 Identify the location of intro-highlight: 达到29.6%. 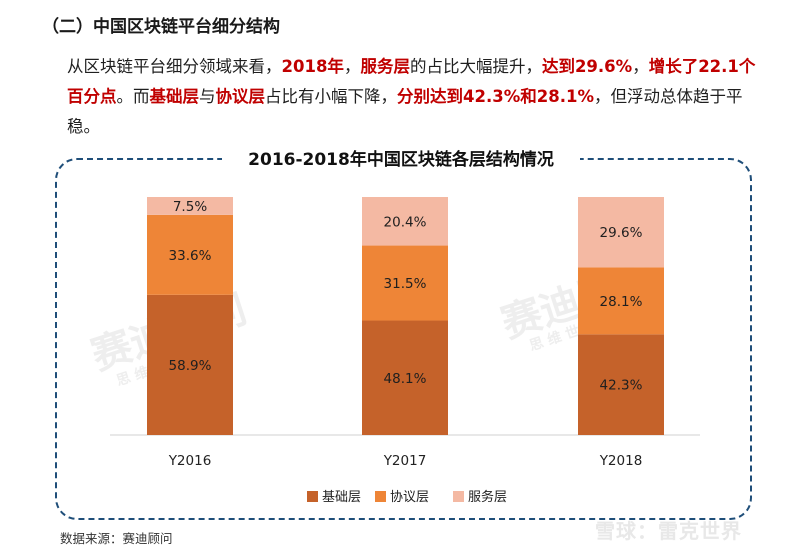
(587, 66).